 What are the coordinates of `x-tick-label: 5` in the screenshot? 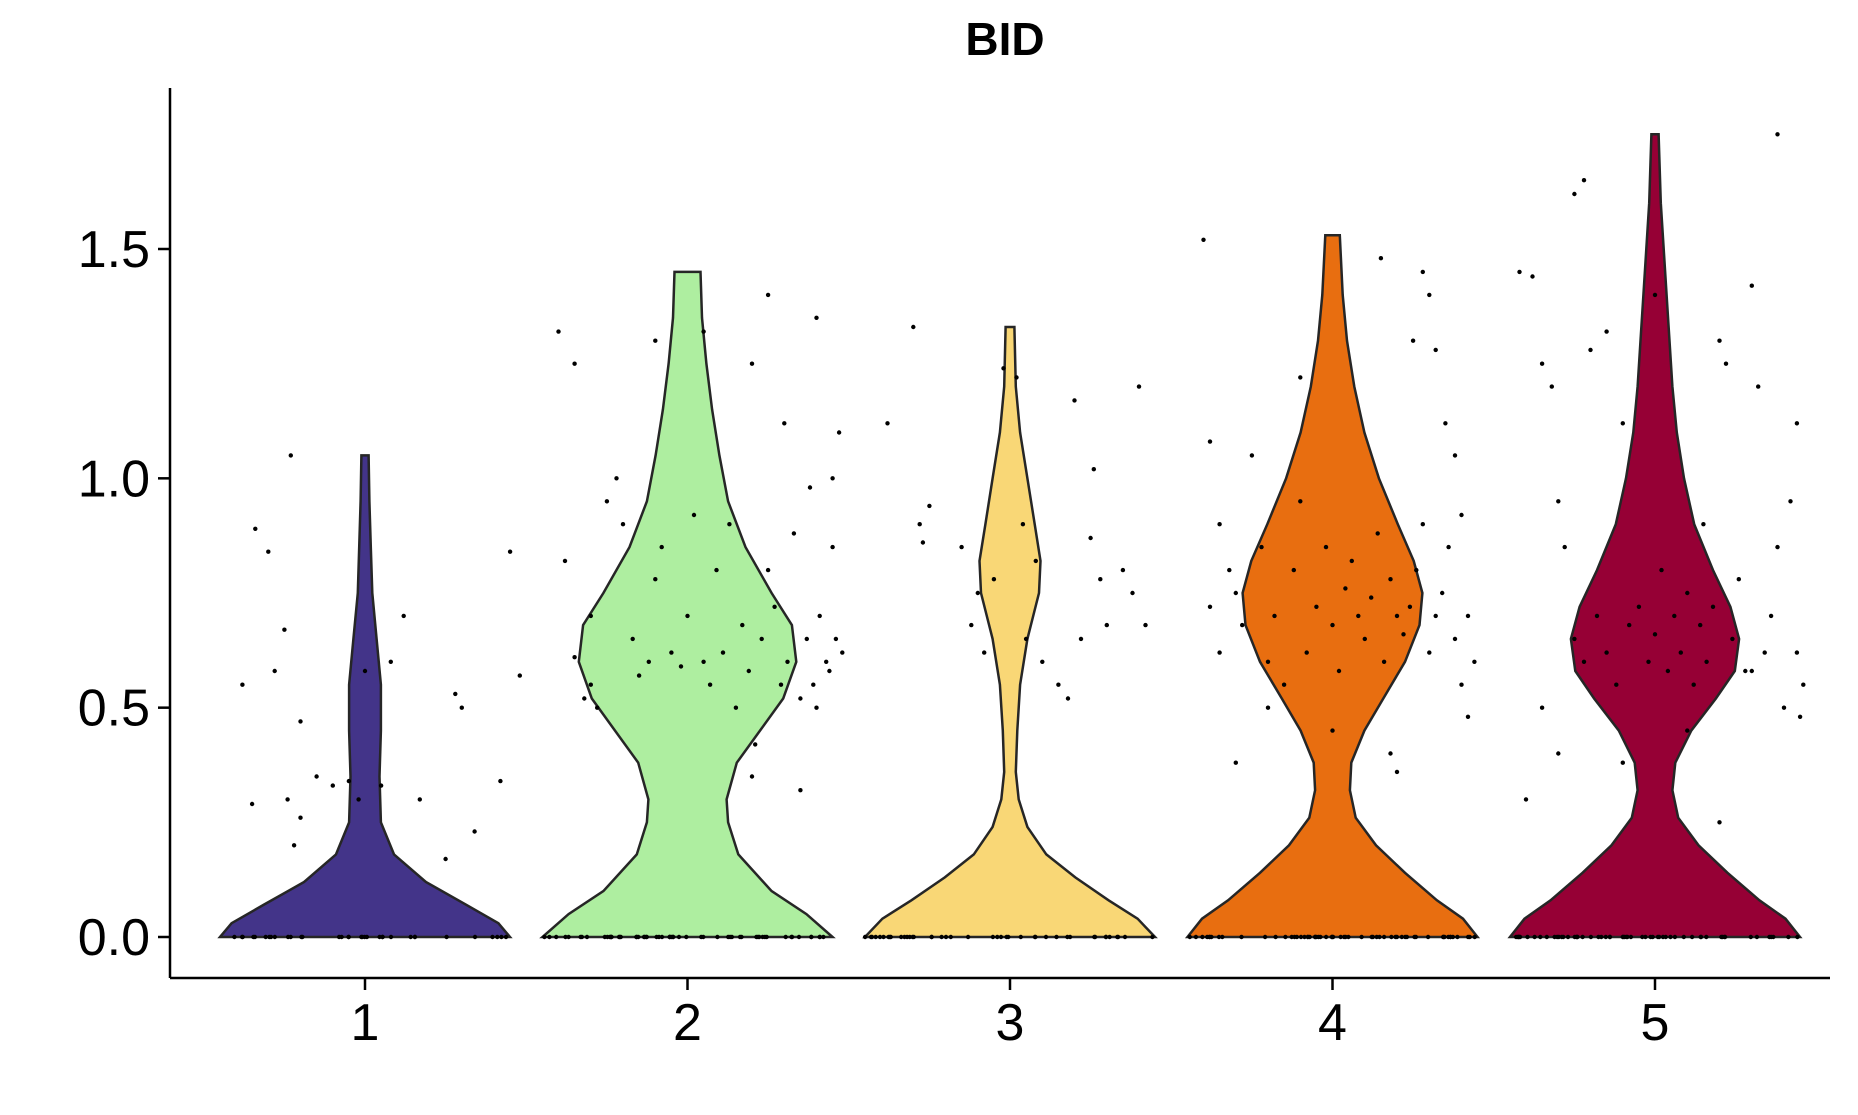 It's located at (1655, 1023).